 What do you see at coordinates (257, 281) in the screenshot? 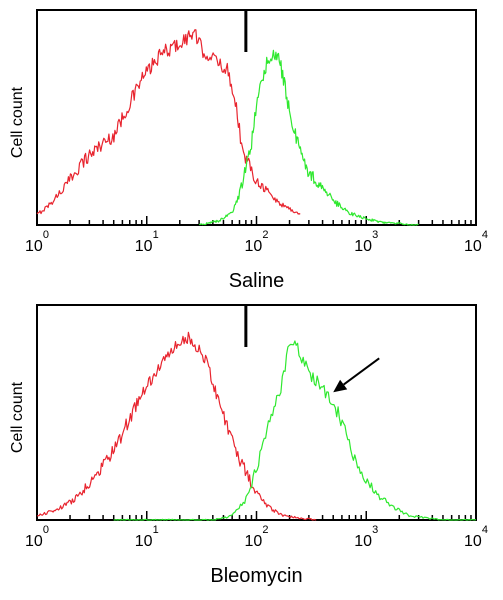
I see `x-axis-label: Saline` at bounding box center [257, 281].